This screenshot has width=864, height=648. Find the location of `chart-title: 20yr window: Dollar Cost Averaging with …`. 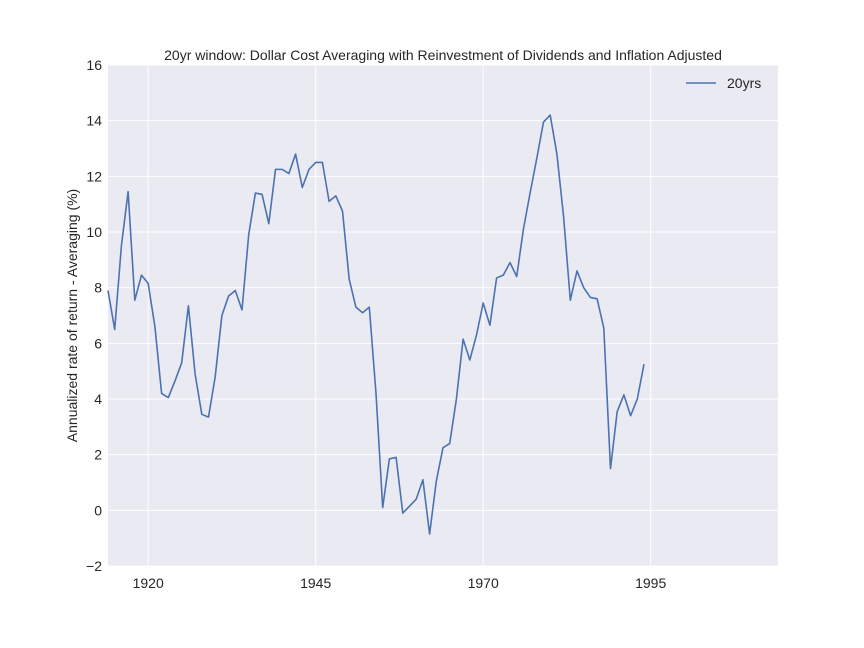

chart-title: 20yr window: Dollar Cost Averaging with … is located at coordinates (443, 55).